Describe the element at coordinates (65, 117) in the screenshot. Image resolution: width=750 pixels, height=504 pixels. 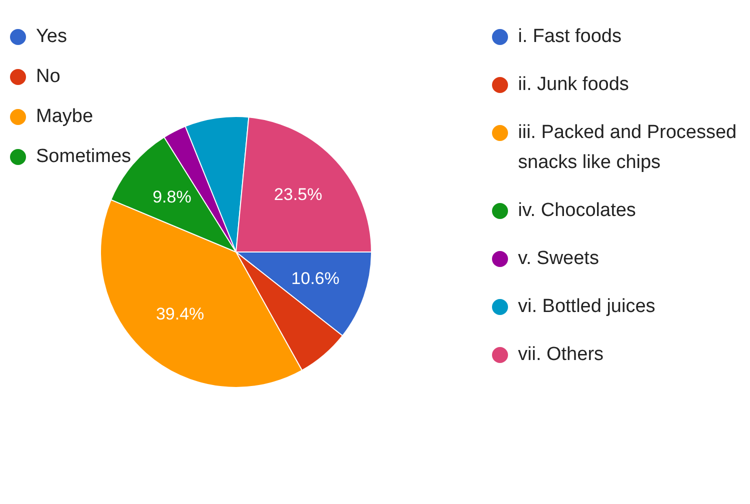
I see `text: Maybe` at that location.